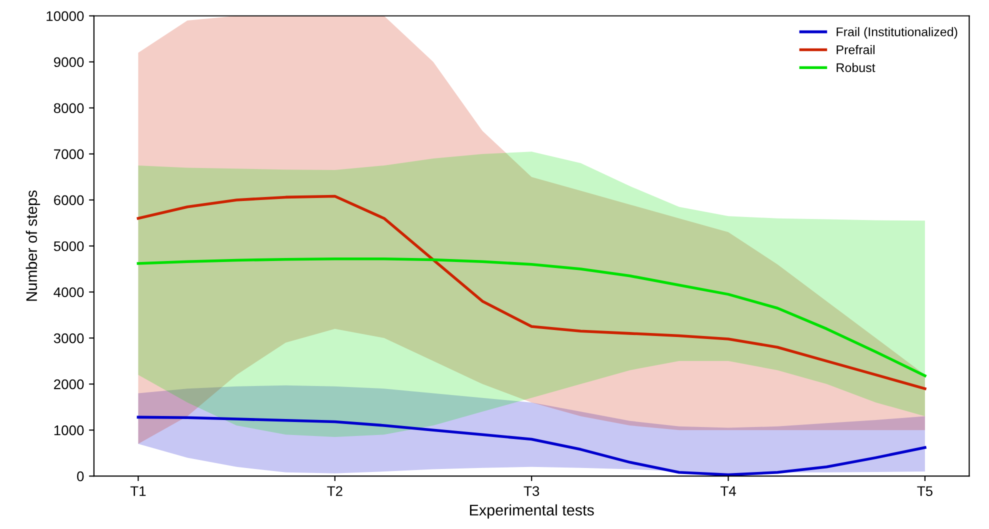 This screenshot has height=529, width=989. Describe the element at coordinates (69, 430) in the screenshot. I see `y-tick-label: 1000` at that location.